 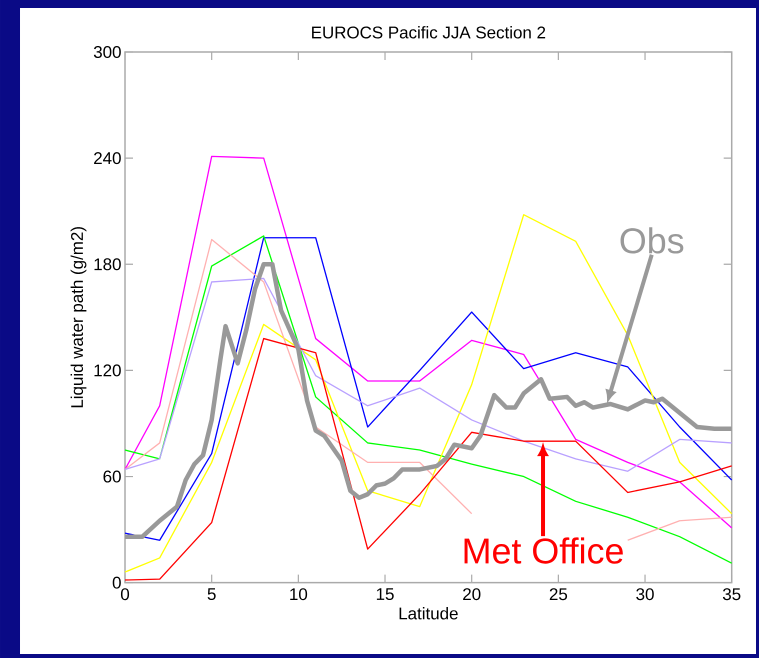 I want to click on x-axis-title: Latitude, so click(x=429, y=613).